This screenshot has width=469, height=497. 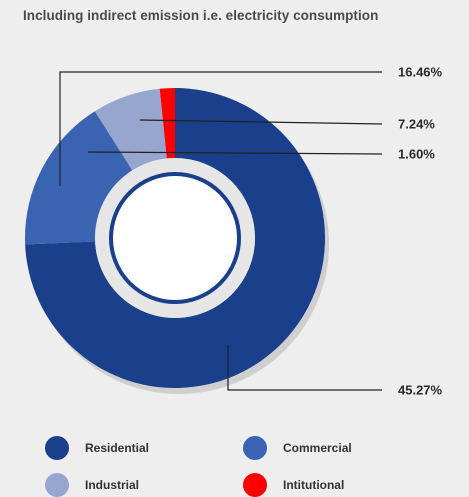 I want to click on label-residential: 45.27%, so click(x=420, y=390).